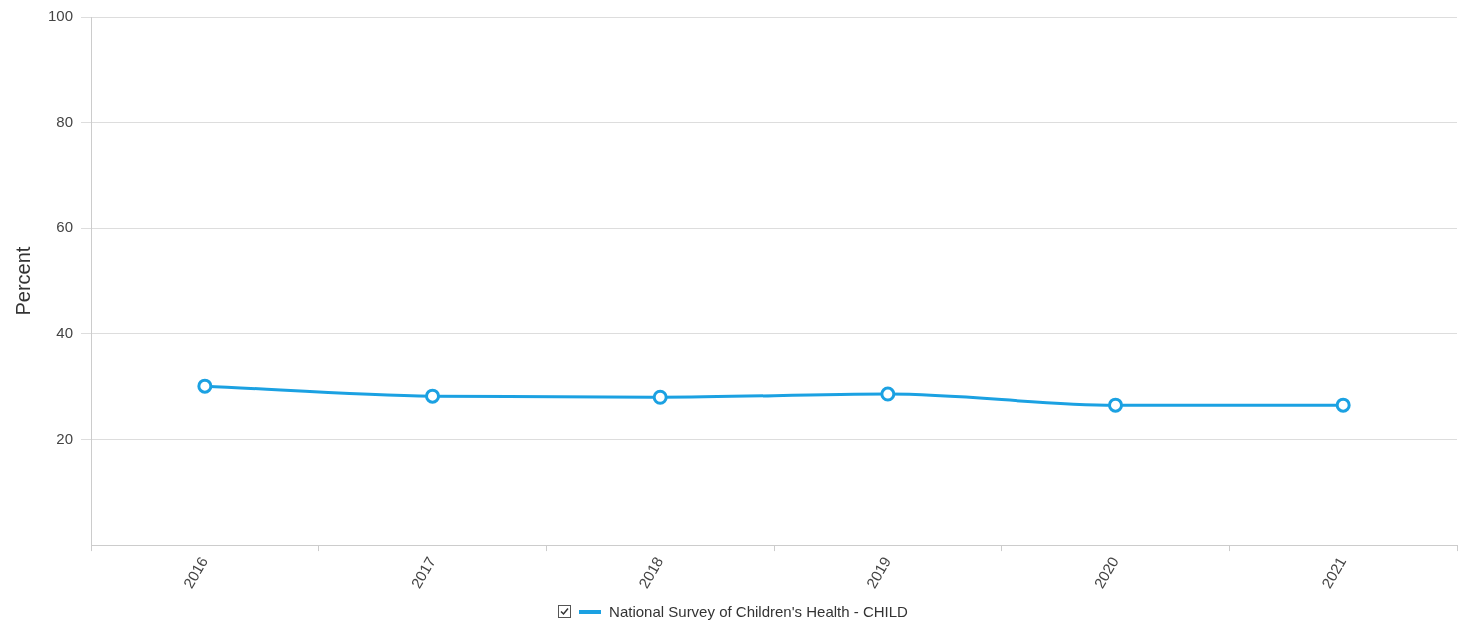 This screenshot has width=1466, height=631. What do you see at coordinates (758, 611) in the screenshot?
I see `legend-label: National Survey of Children's Health - CHILD` at bounding box center [758, 611].